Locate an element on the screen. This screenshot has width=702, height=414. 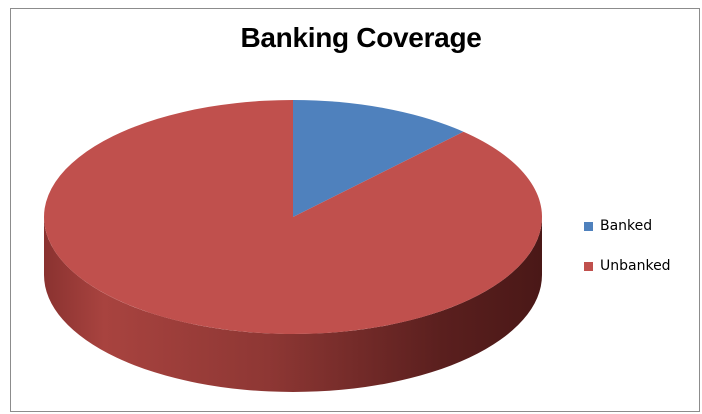
legend-label-banked: Banked is located at coordinates (626, 226).